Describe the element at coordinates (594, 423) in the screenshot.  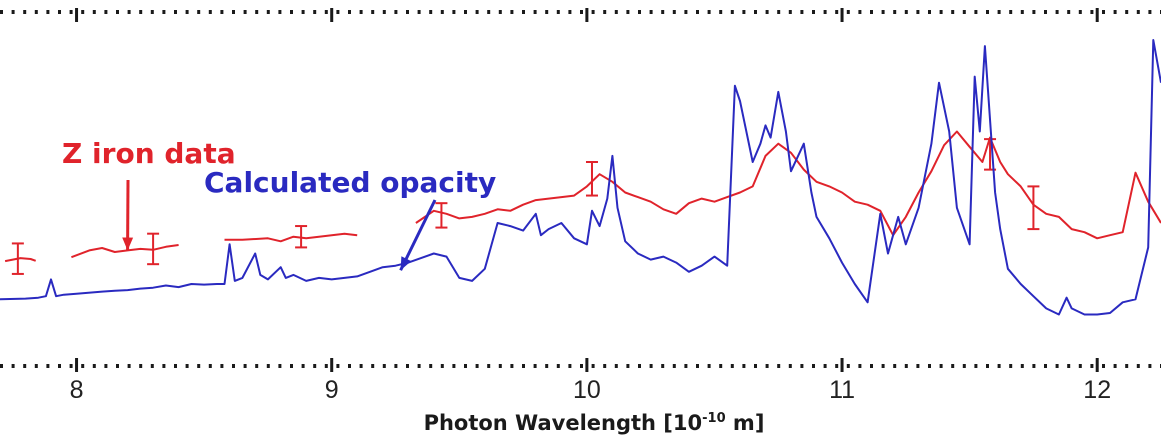
I see `x-axis-label: Photon Wavelength [10-10 m]` at that location.